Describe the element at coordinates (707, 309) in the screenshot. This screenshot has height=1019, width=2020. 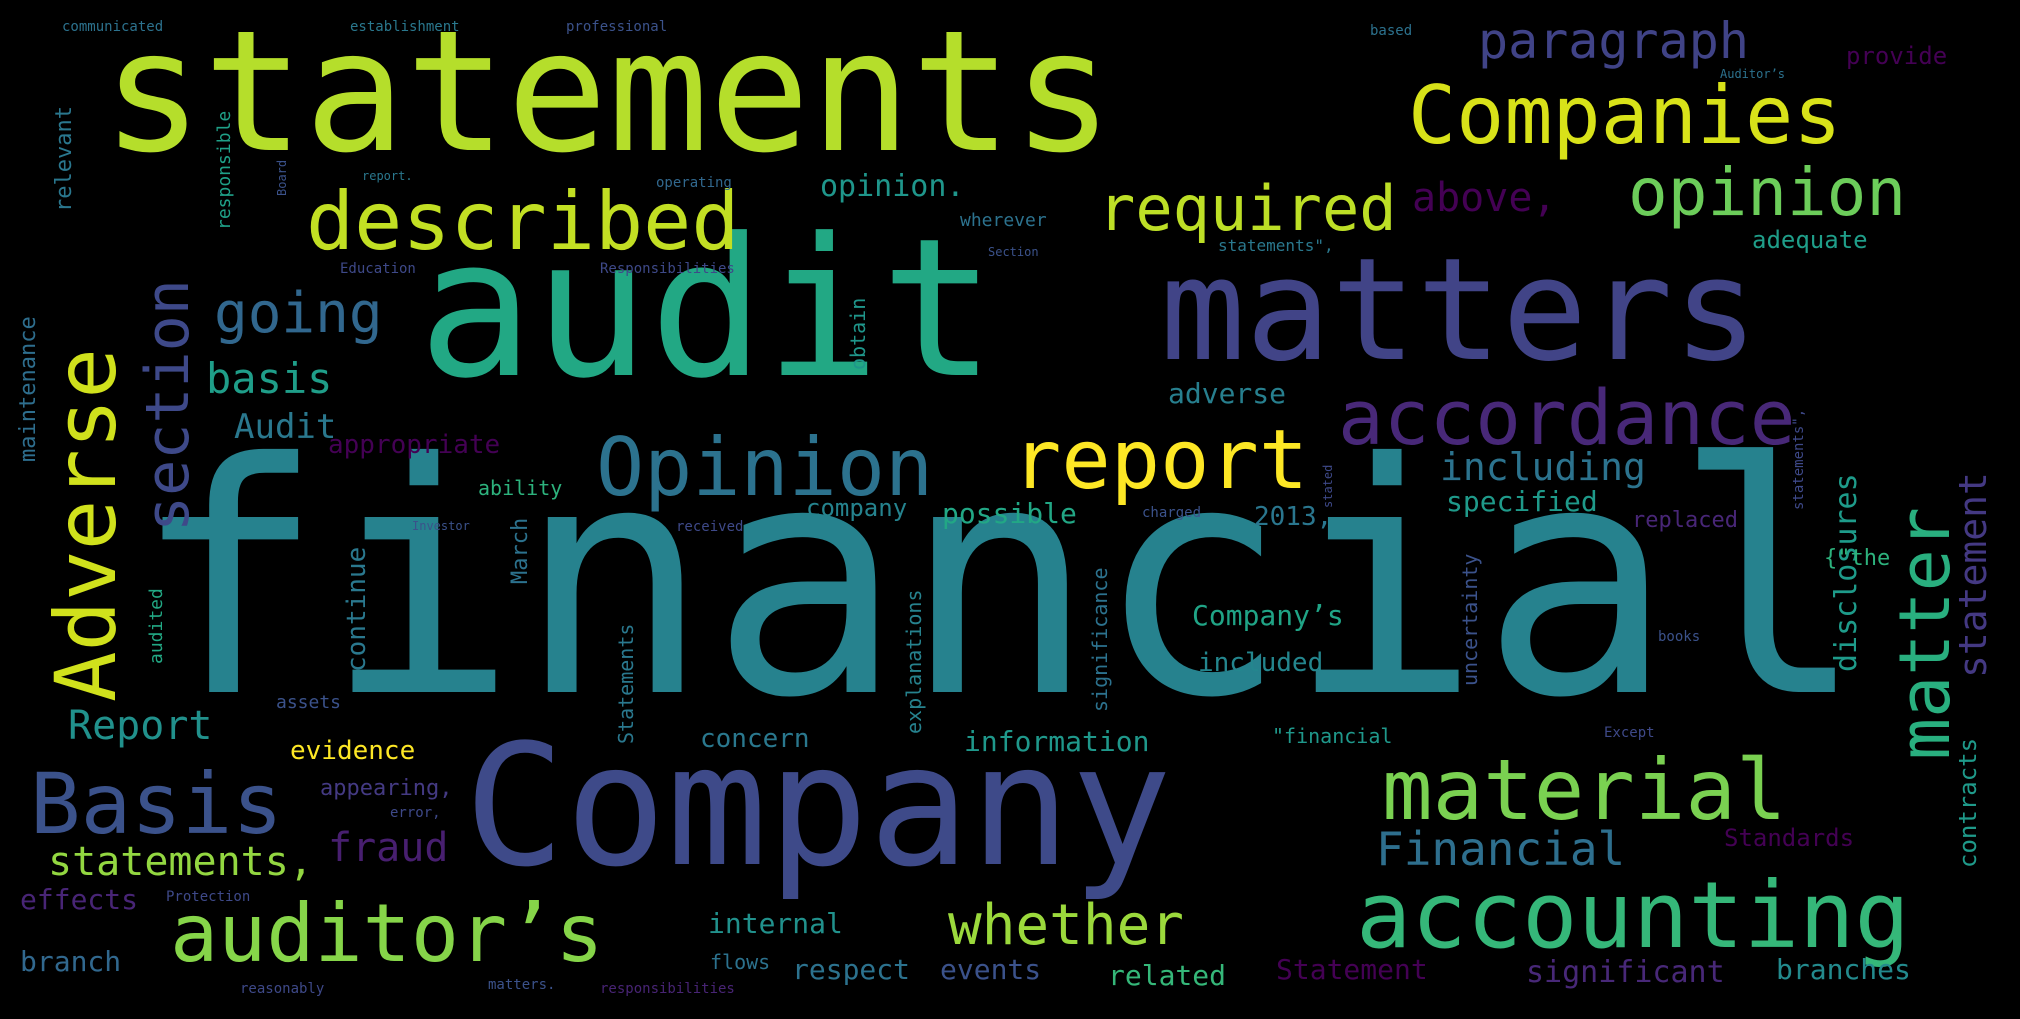
I see `word-audit: audit` at that location.